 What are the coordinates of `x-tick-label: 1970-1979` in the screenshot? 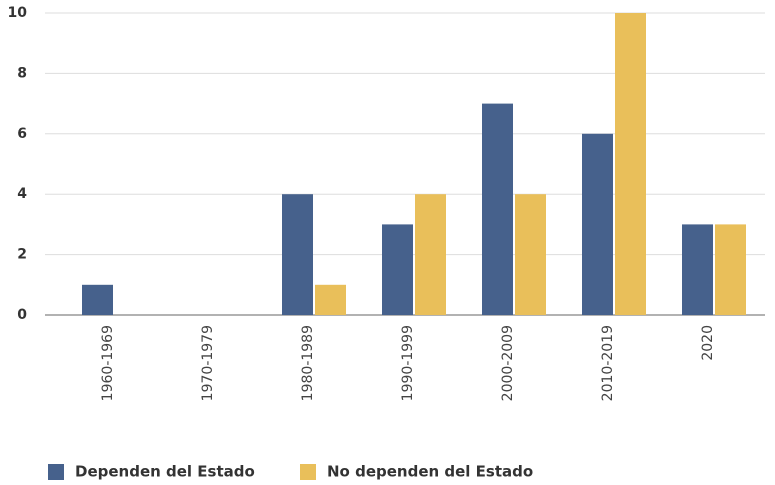 It's located at (208, 363).